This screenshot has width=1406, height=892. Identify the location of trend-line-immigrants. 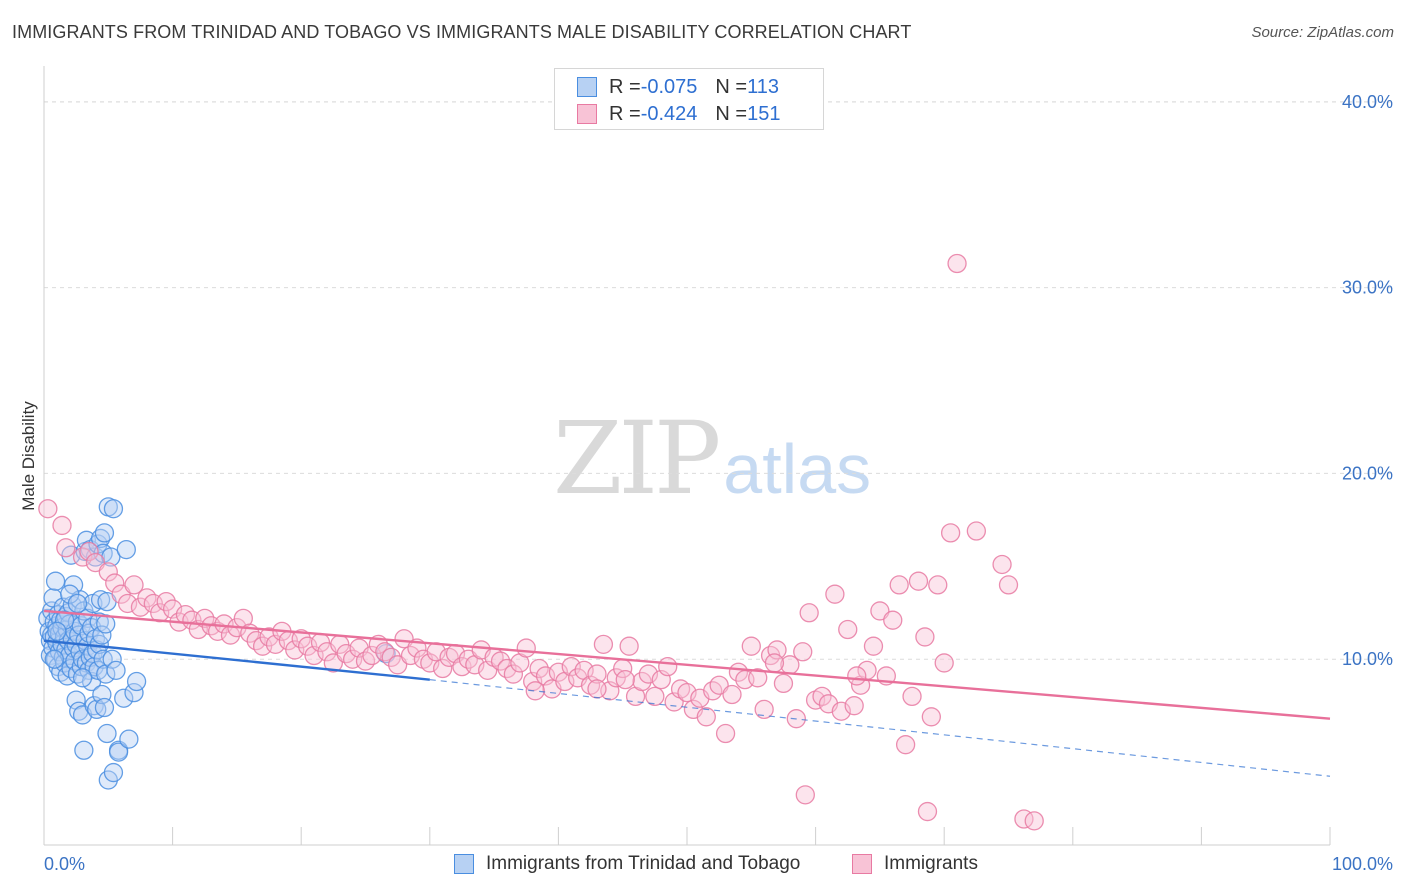
(687, 664).